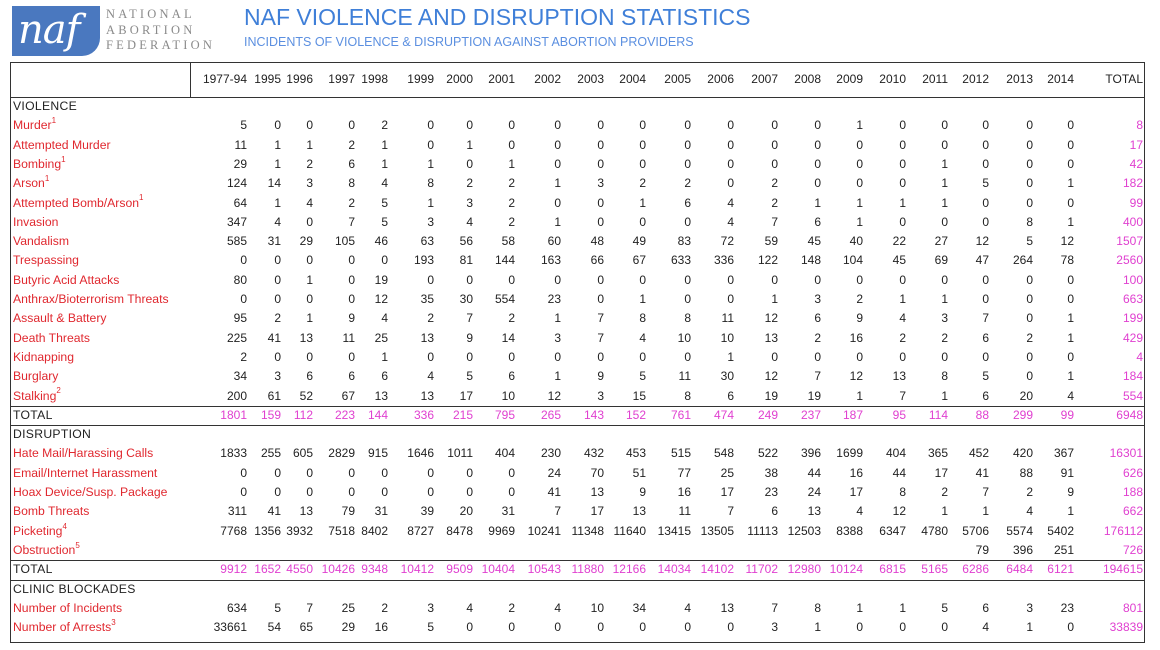  Describe the element at coordinates (1122, 569) in the screenshot. I see `table-cell: 194615` at that location.